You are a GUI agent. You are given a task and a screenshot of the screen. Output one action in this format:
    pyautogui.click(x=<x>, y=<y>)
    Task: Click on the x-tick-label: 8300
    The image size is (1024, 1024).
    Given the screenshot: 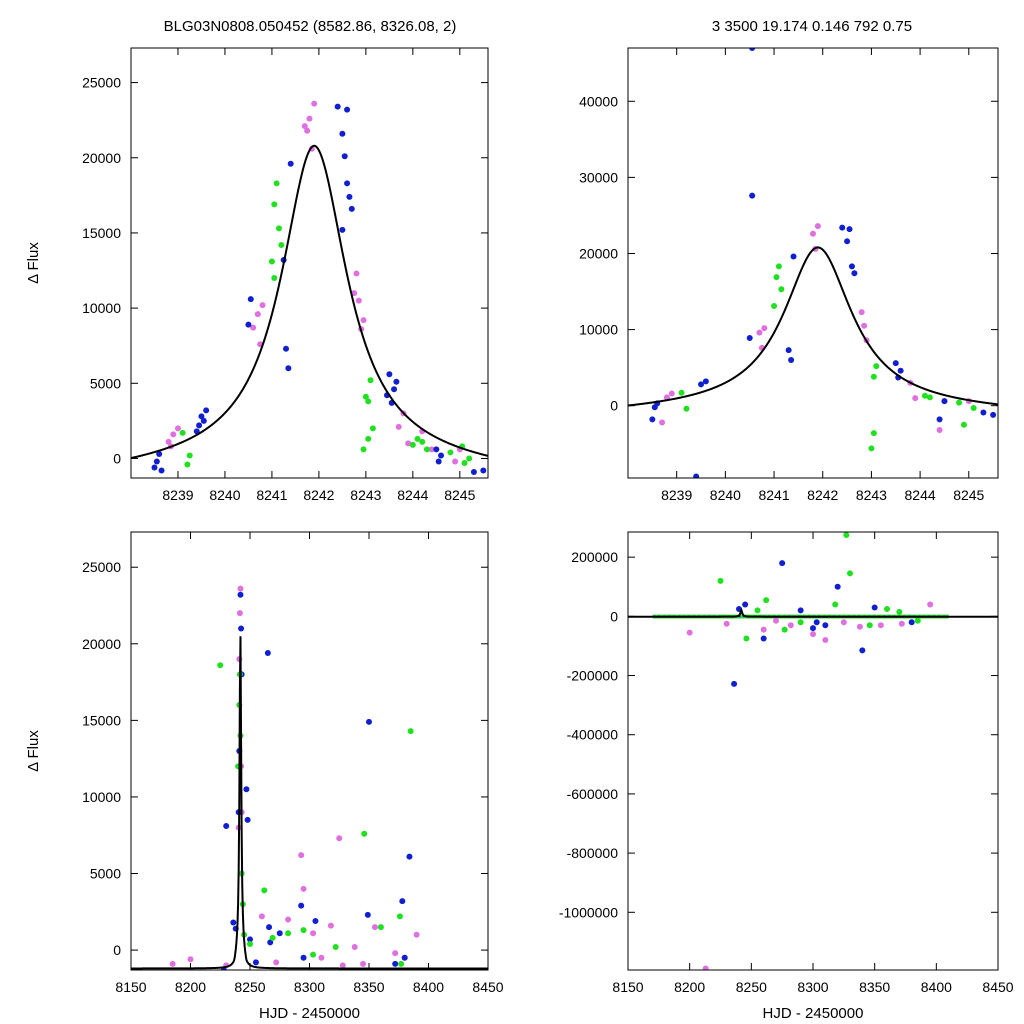 What is the action you would take?
    pyautogui.click(x=812, y=987)
    